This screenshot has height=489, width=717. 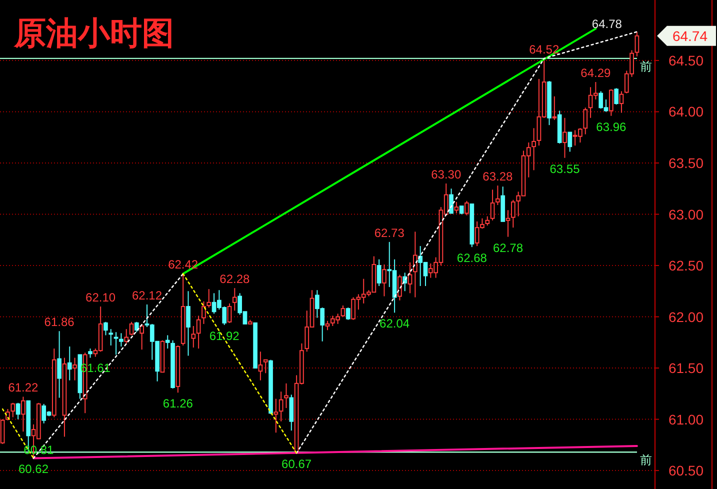 What do you see at coordinates (472, 258) in the screenshot?
I see `annotation: 62.68` at bounding box center [472, 258].